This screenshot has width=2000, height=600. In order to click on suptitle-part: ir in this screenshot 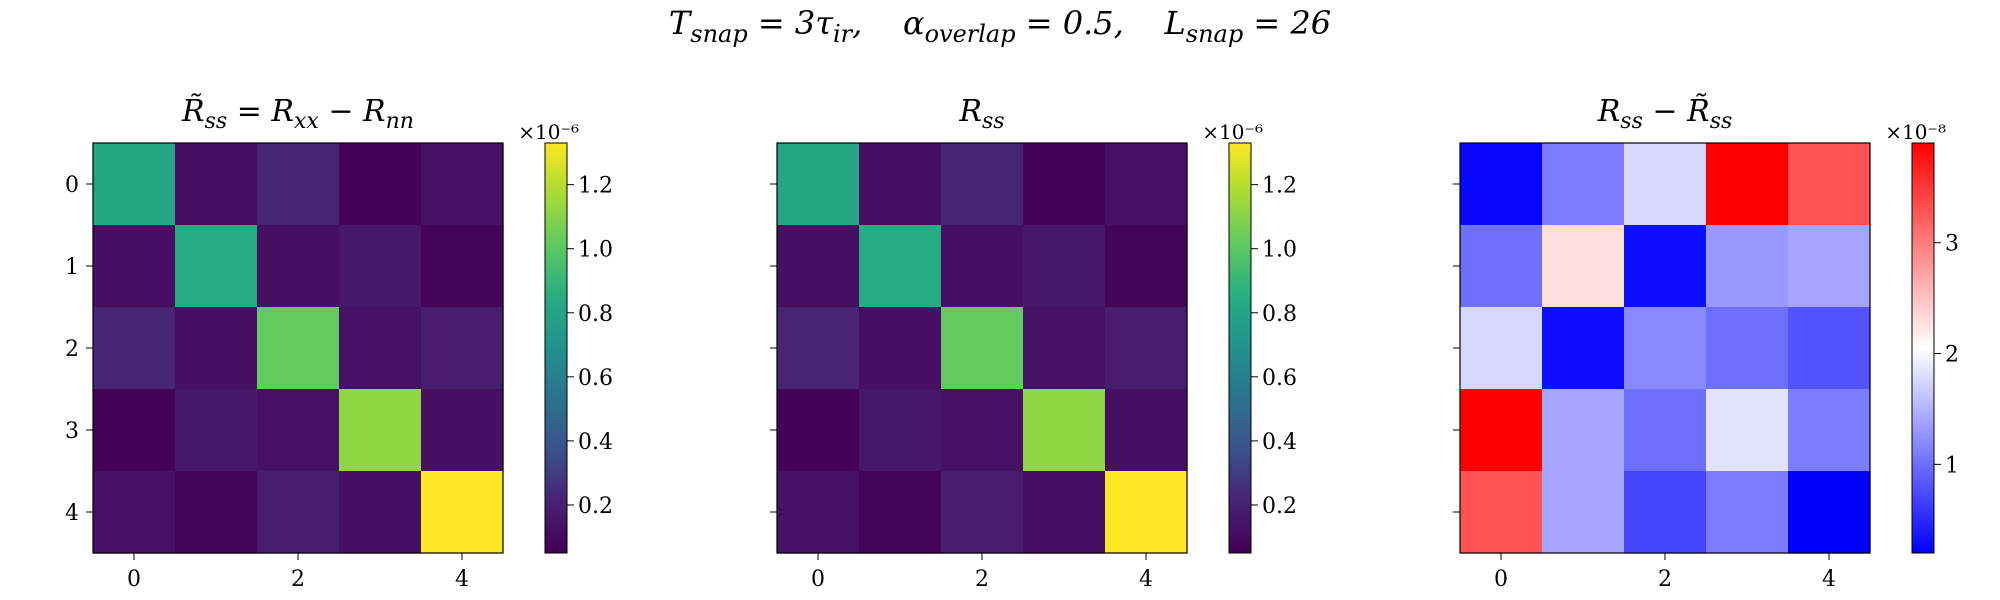, I will do `click(842, 34)`.